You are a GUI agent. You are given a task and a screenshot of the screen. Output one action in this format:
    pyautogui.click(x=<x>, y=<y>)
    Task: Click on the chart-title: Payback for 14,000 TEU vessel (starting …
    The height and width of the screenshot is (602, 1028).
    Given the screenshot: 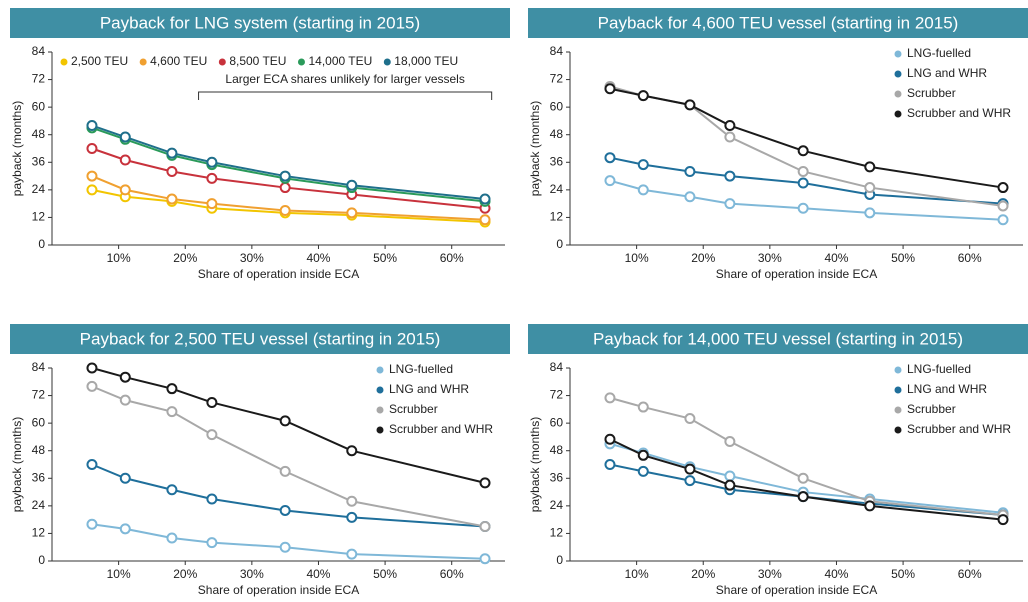 What is the action you would take?
    pyautogui.click(x=778, y=338)
    